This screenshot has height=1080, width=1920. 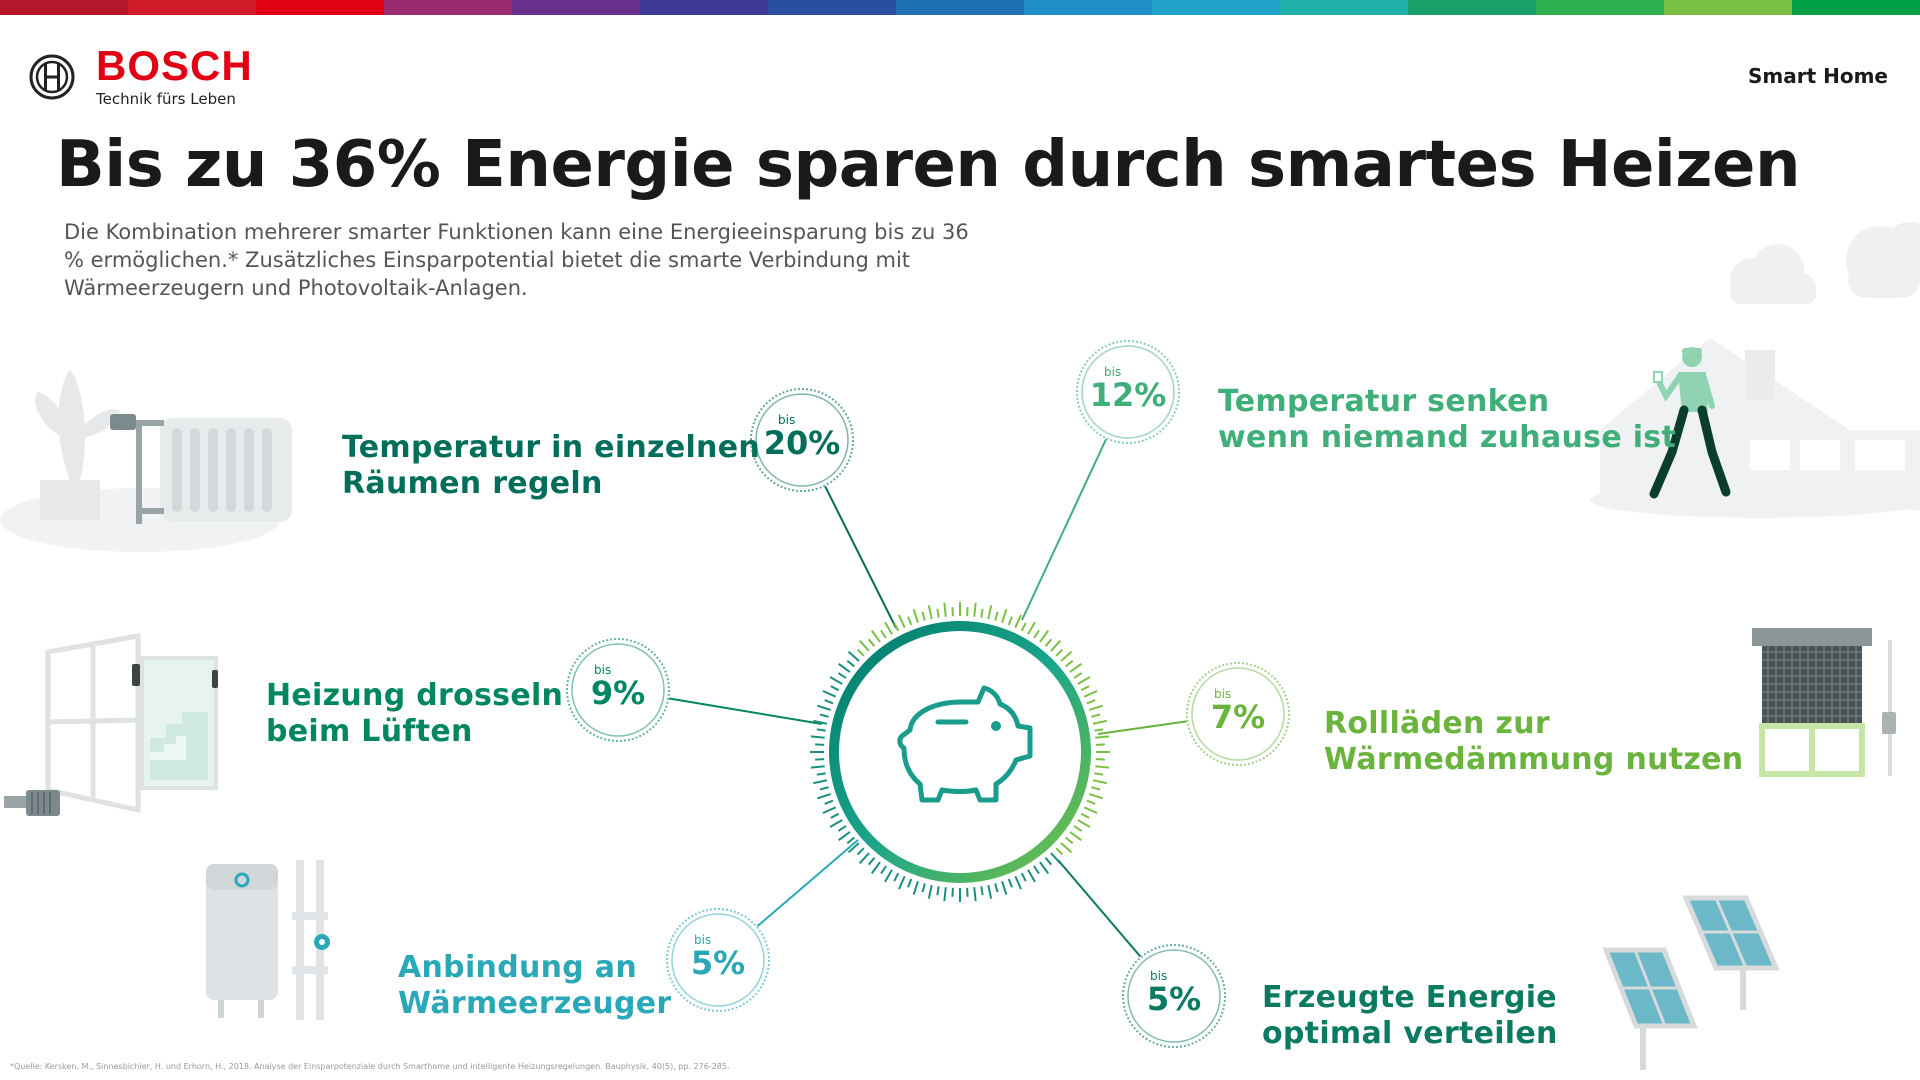 I want to click on feature-energie-line2: optimal verteilen, so click(x=1410, y=1033).